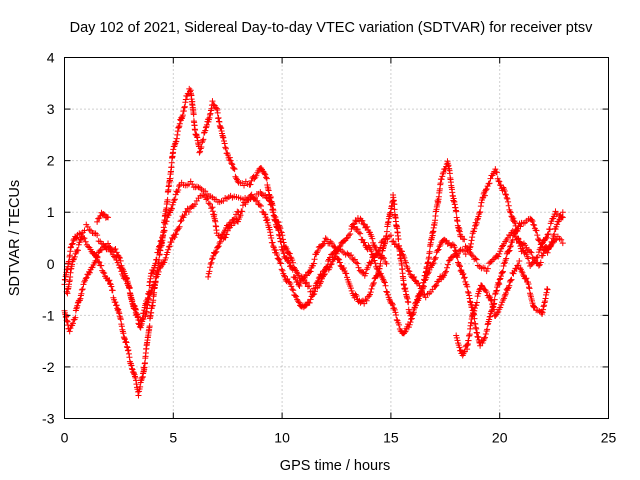 The width and height of the screenshot is (640, 480). What do you see at coordinates (51, 212) in the screenshot?
I see `y-tick-label: 1` at bounding box center [51, 212].